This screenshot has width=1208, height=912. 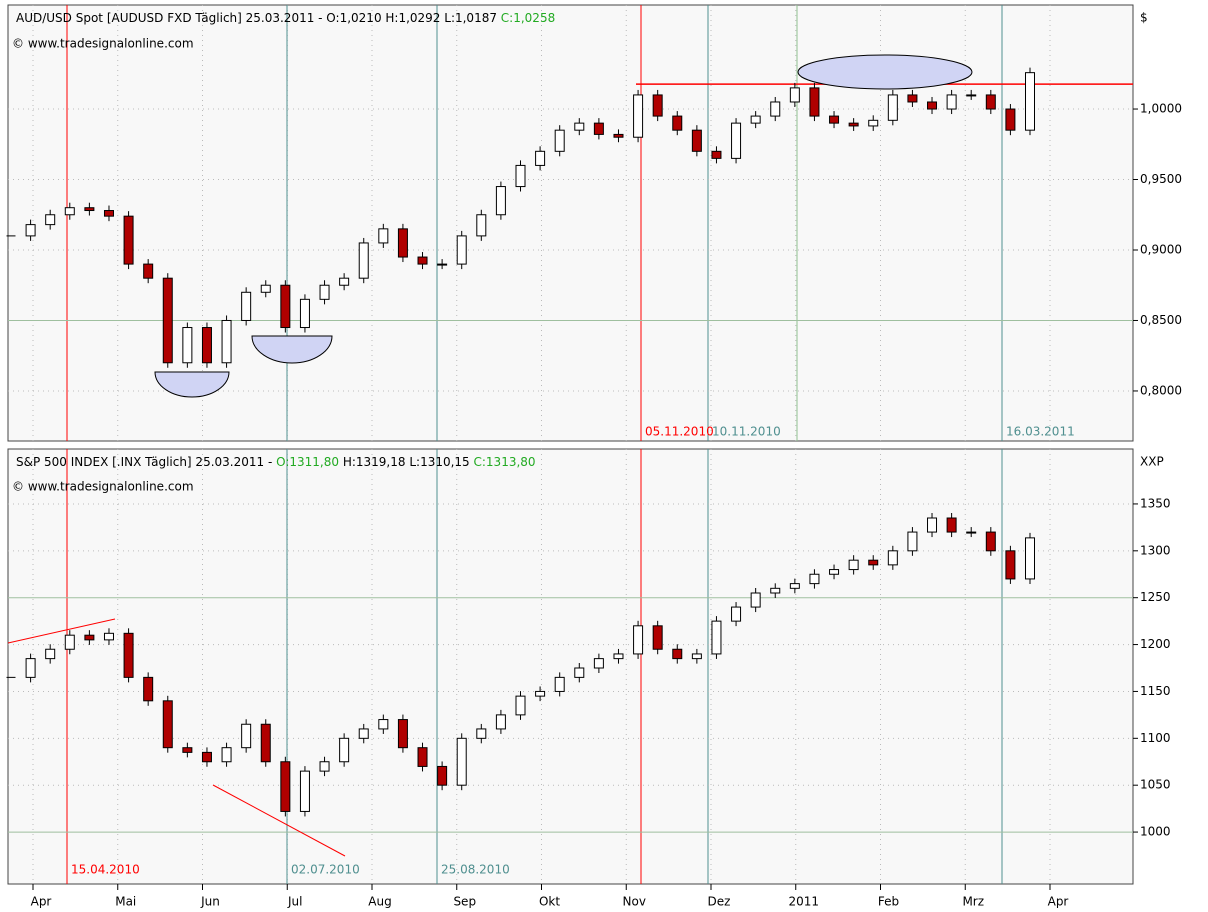 I want to click on x-tick-label: Mai, so click(x=125, y=902).